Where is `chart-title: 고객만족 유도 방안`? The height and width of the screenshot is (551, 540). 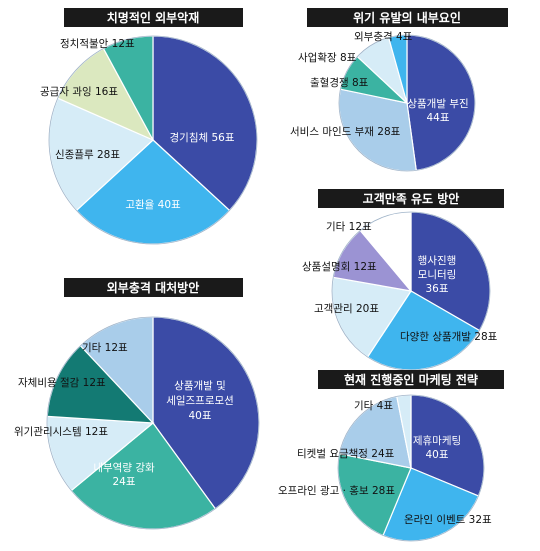 chart-title: 고객만족 유도 방안 is located at coordinates (411, 198).